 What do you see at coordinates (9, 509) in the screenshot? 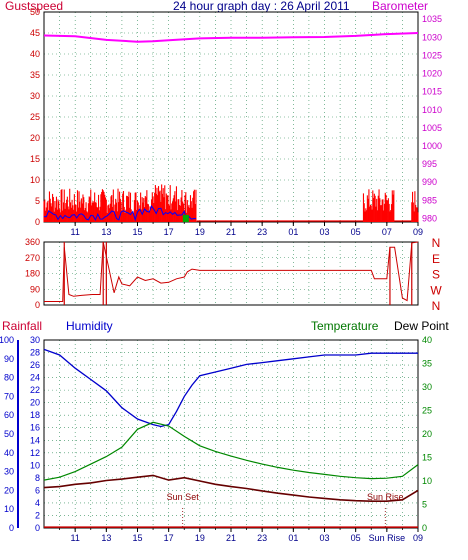
I see `rain-axis-ytick-label: 10` at bounding box center [9, 509].